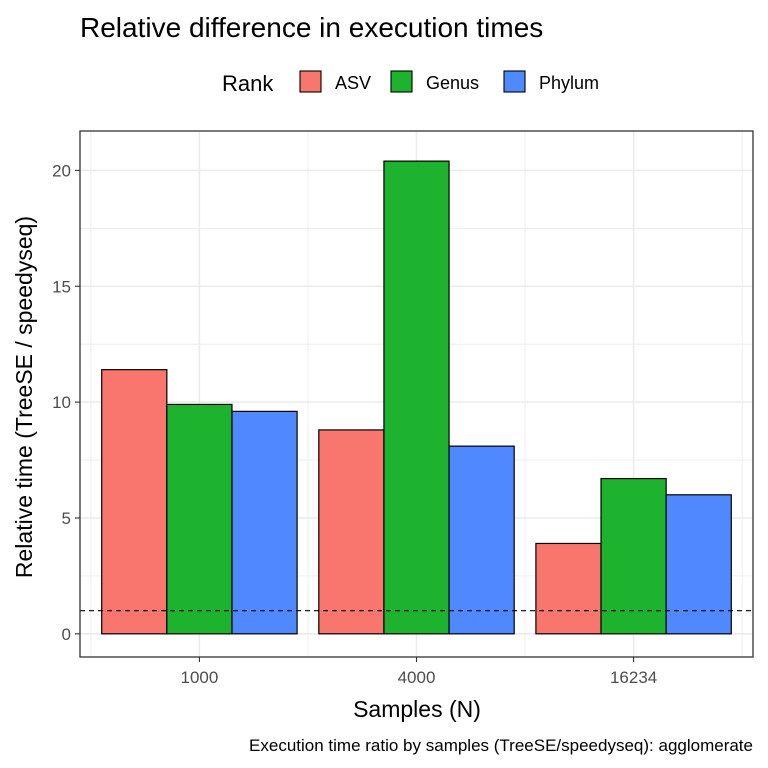 The image size is (768, 768). What do you see at coordinates (61, 402) in the screenshot?
I see `y-tick-label: 10` at bounding box center [61, 402].